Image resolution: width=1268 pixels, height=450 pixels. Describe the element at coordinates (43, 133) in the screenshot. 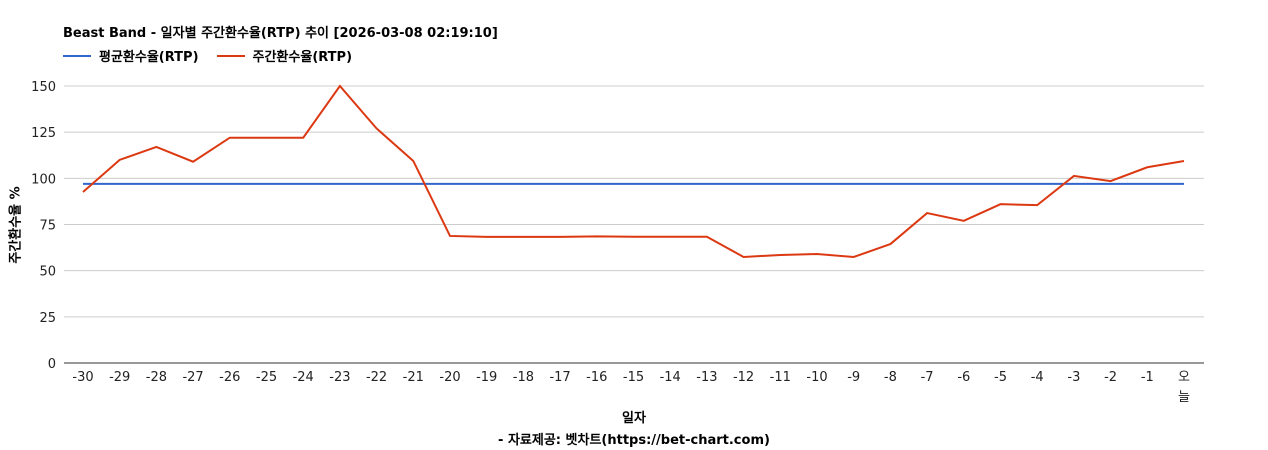

I see `y-tick-label: 125` at that location.